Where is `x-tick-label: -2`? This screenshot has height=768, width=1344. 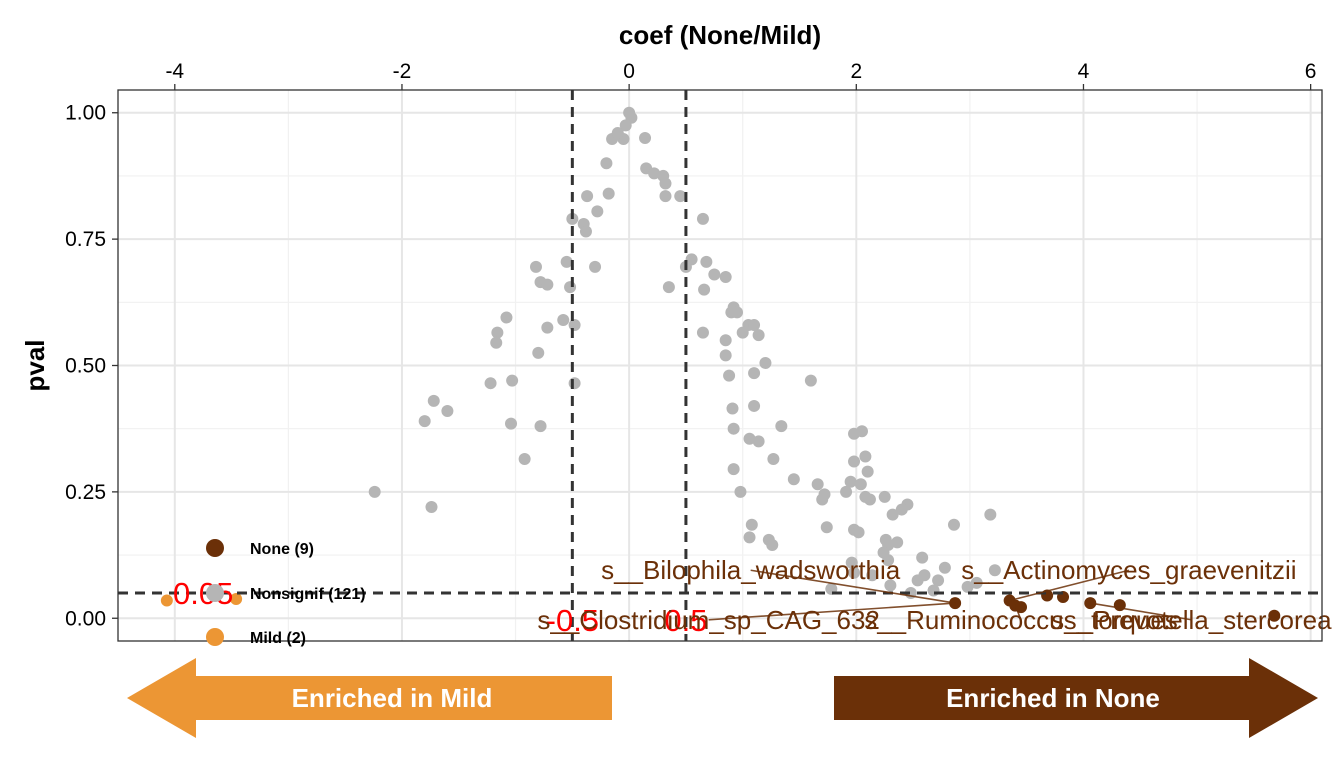
x-tick-label: -2 is located at coordinates (402, 71).